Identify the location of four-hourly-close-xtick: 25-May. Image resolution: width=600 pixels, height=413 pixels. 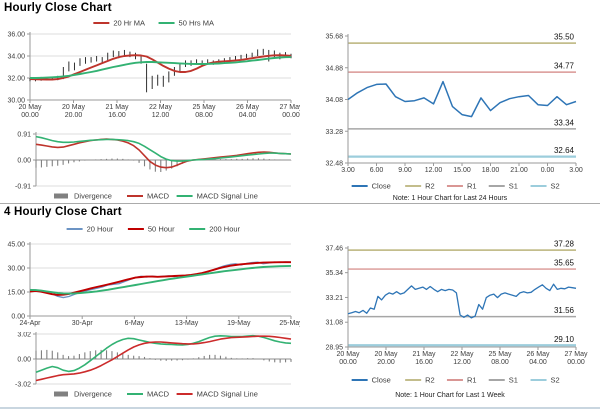
(289, 323).